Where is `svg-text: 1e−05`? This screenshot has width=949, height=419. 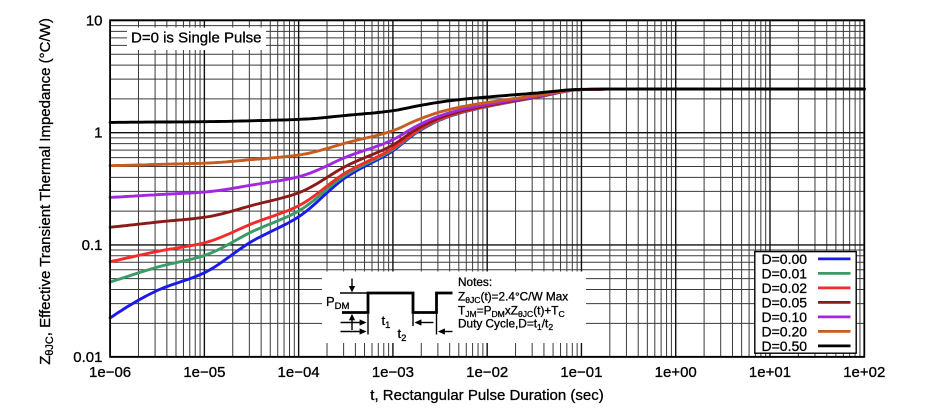 svg-text: 1e−05 is located at coordinates (204, 372).